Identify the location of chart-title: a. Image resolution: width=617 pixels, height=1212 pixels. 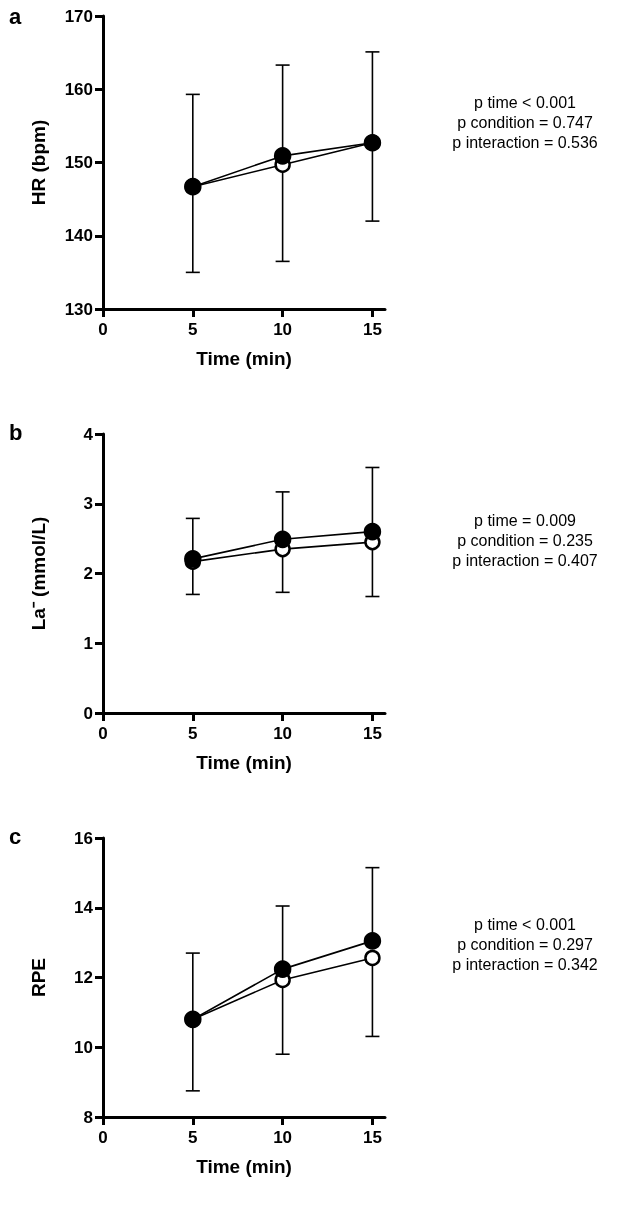
(15, 16).